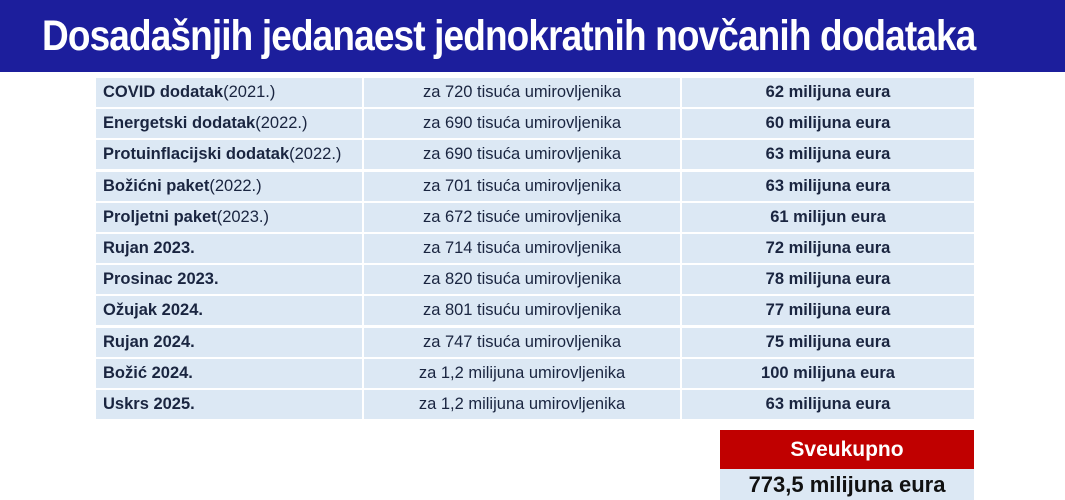 The width and height of the screenshot is (1065, 500). Describe the element at coordinates (179, 123) in the screenshot. I see `supplement-name: Energetski dodatak` at that location.